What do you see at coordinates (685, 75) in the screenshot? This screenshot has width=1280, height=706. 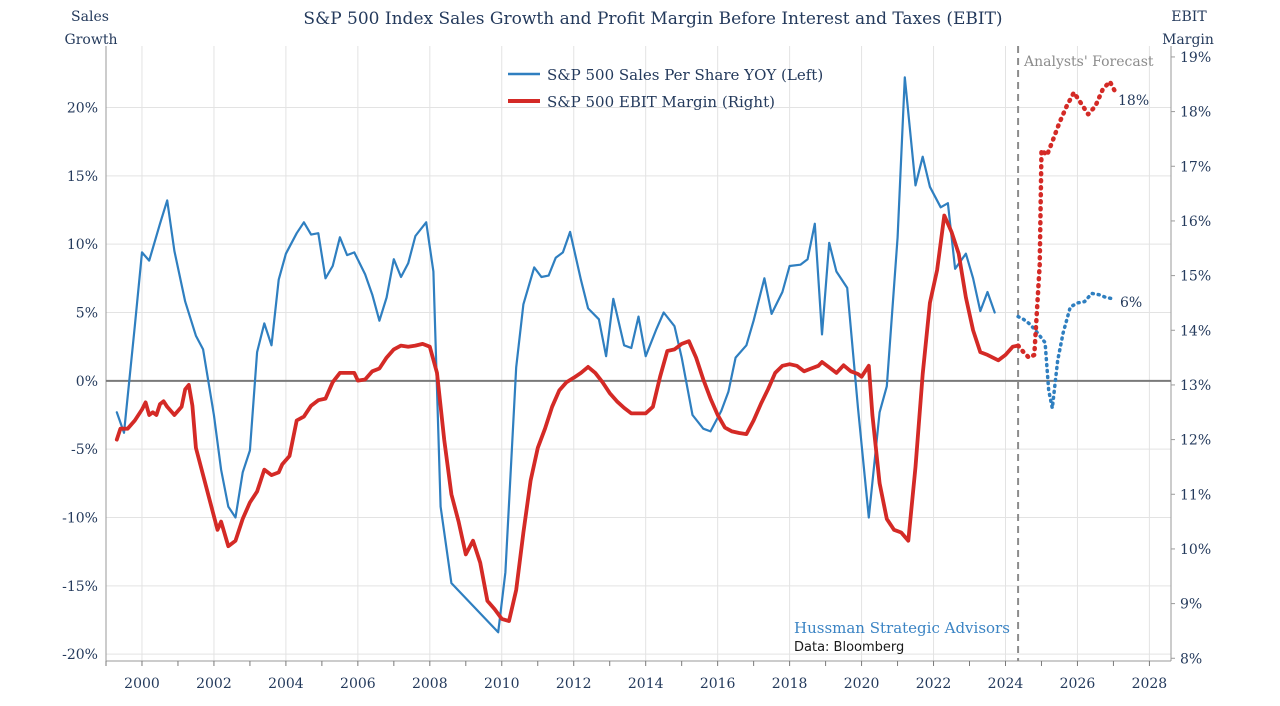 I see `legend-label-sales: S&P 500 Sales Per Share YOY (Left)` at bounding box center [685, 75].